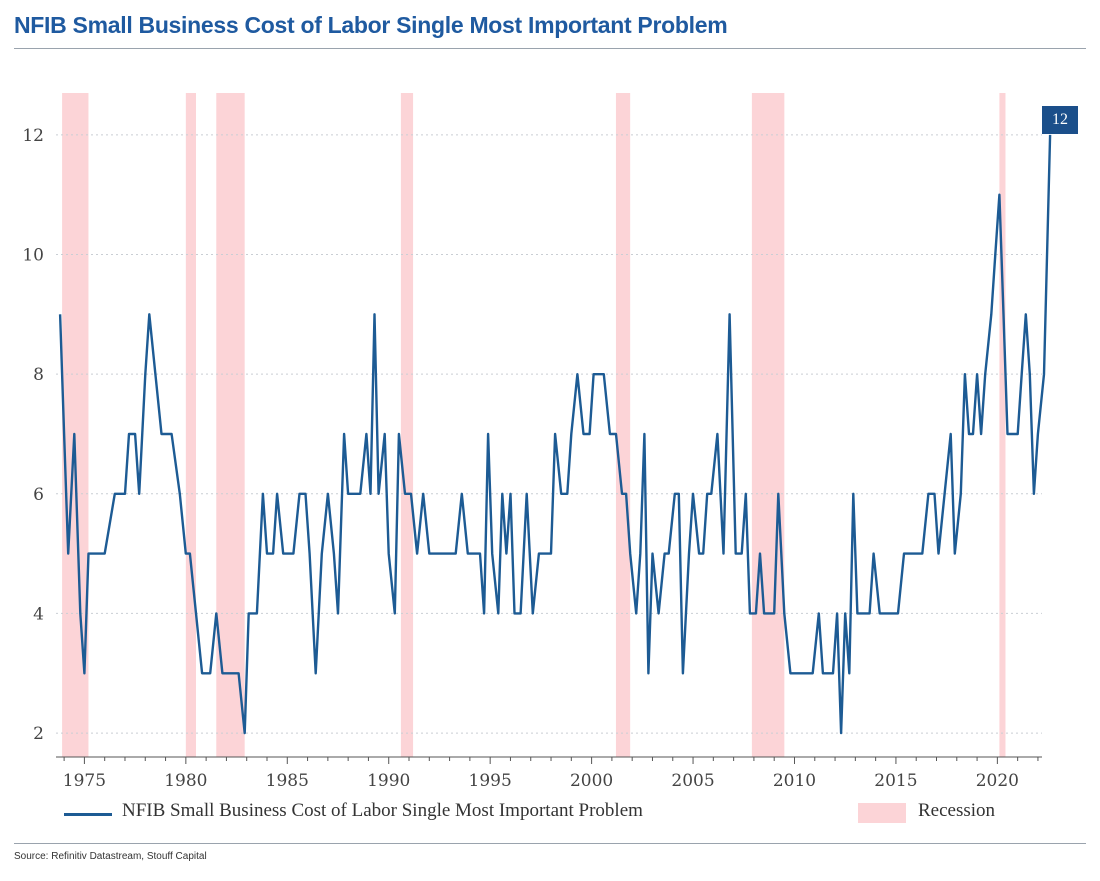 This screenshot has width=1100, height=881. Describe the element at coordinates (287, 781) in the screenshot. I see `x-tick-label: 1985` at that location.